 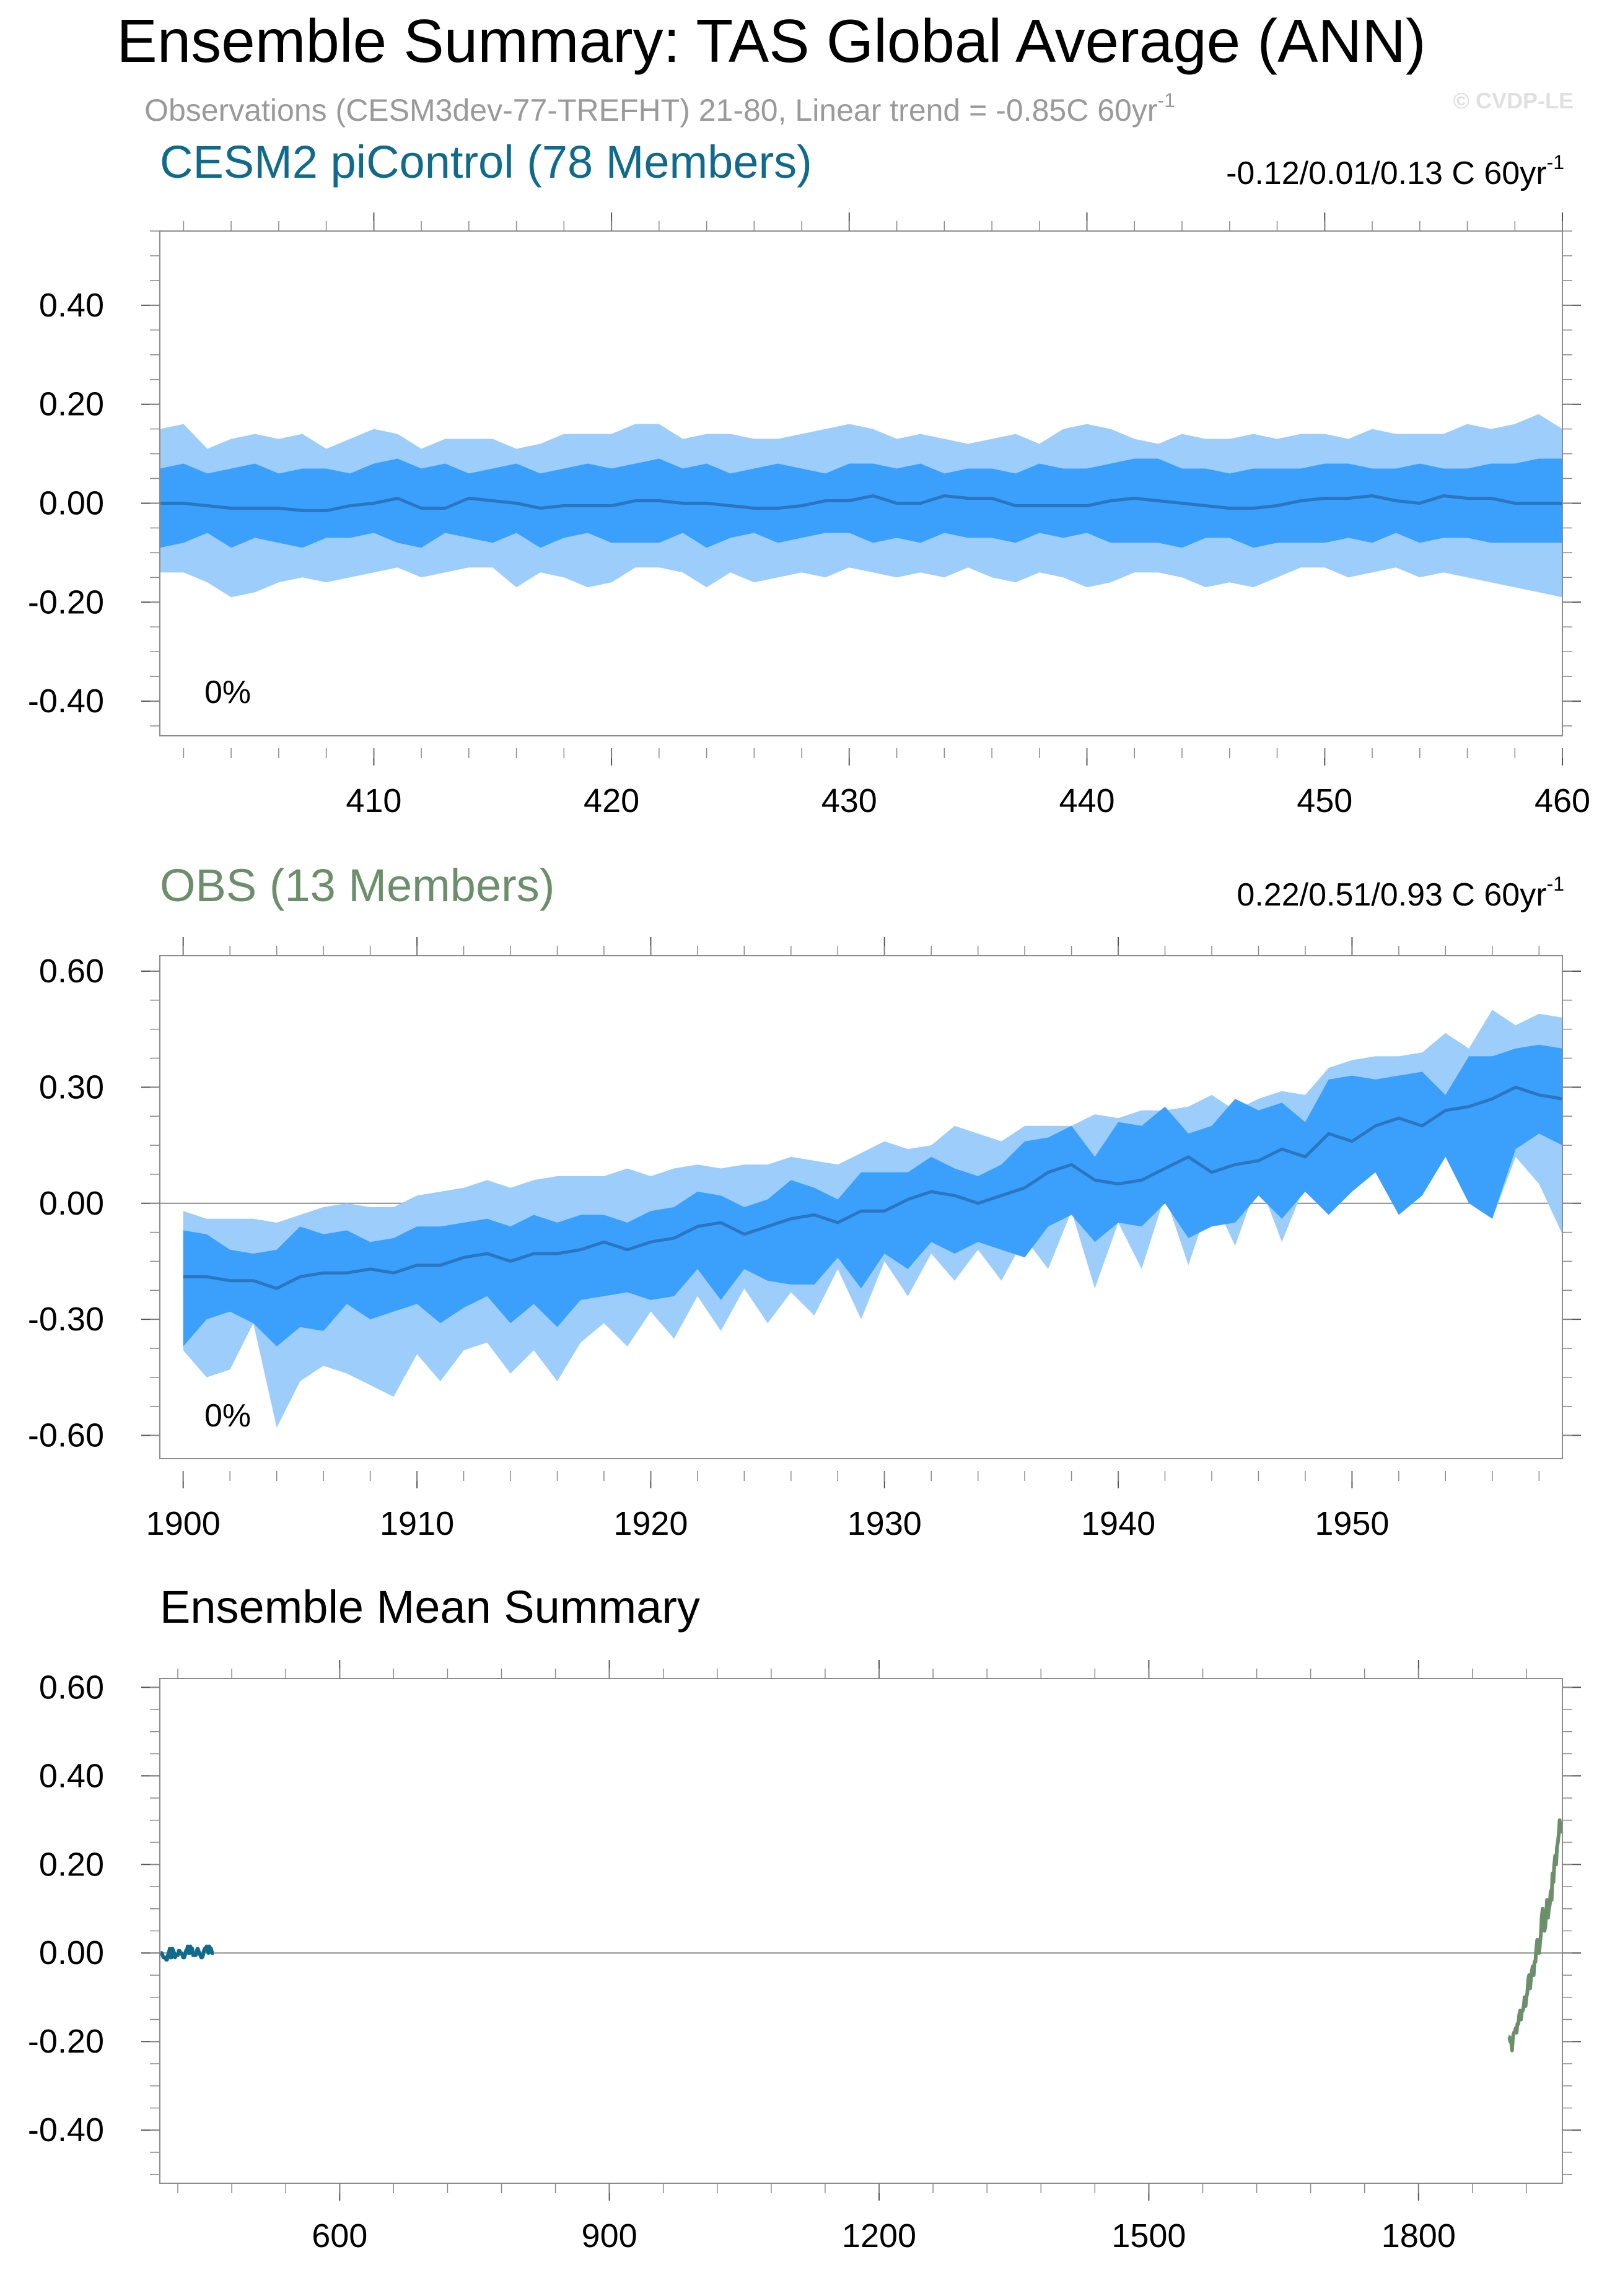 What do you see at coordinates (486, 162) in the screenshot?
I see `panel-cesm2-title: CESM2 piControl (78 Members)` at bounding box center [486, 162].